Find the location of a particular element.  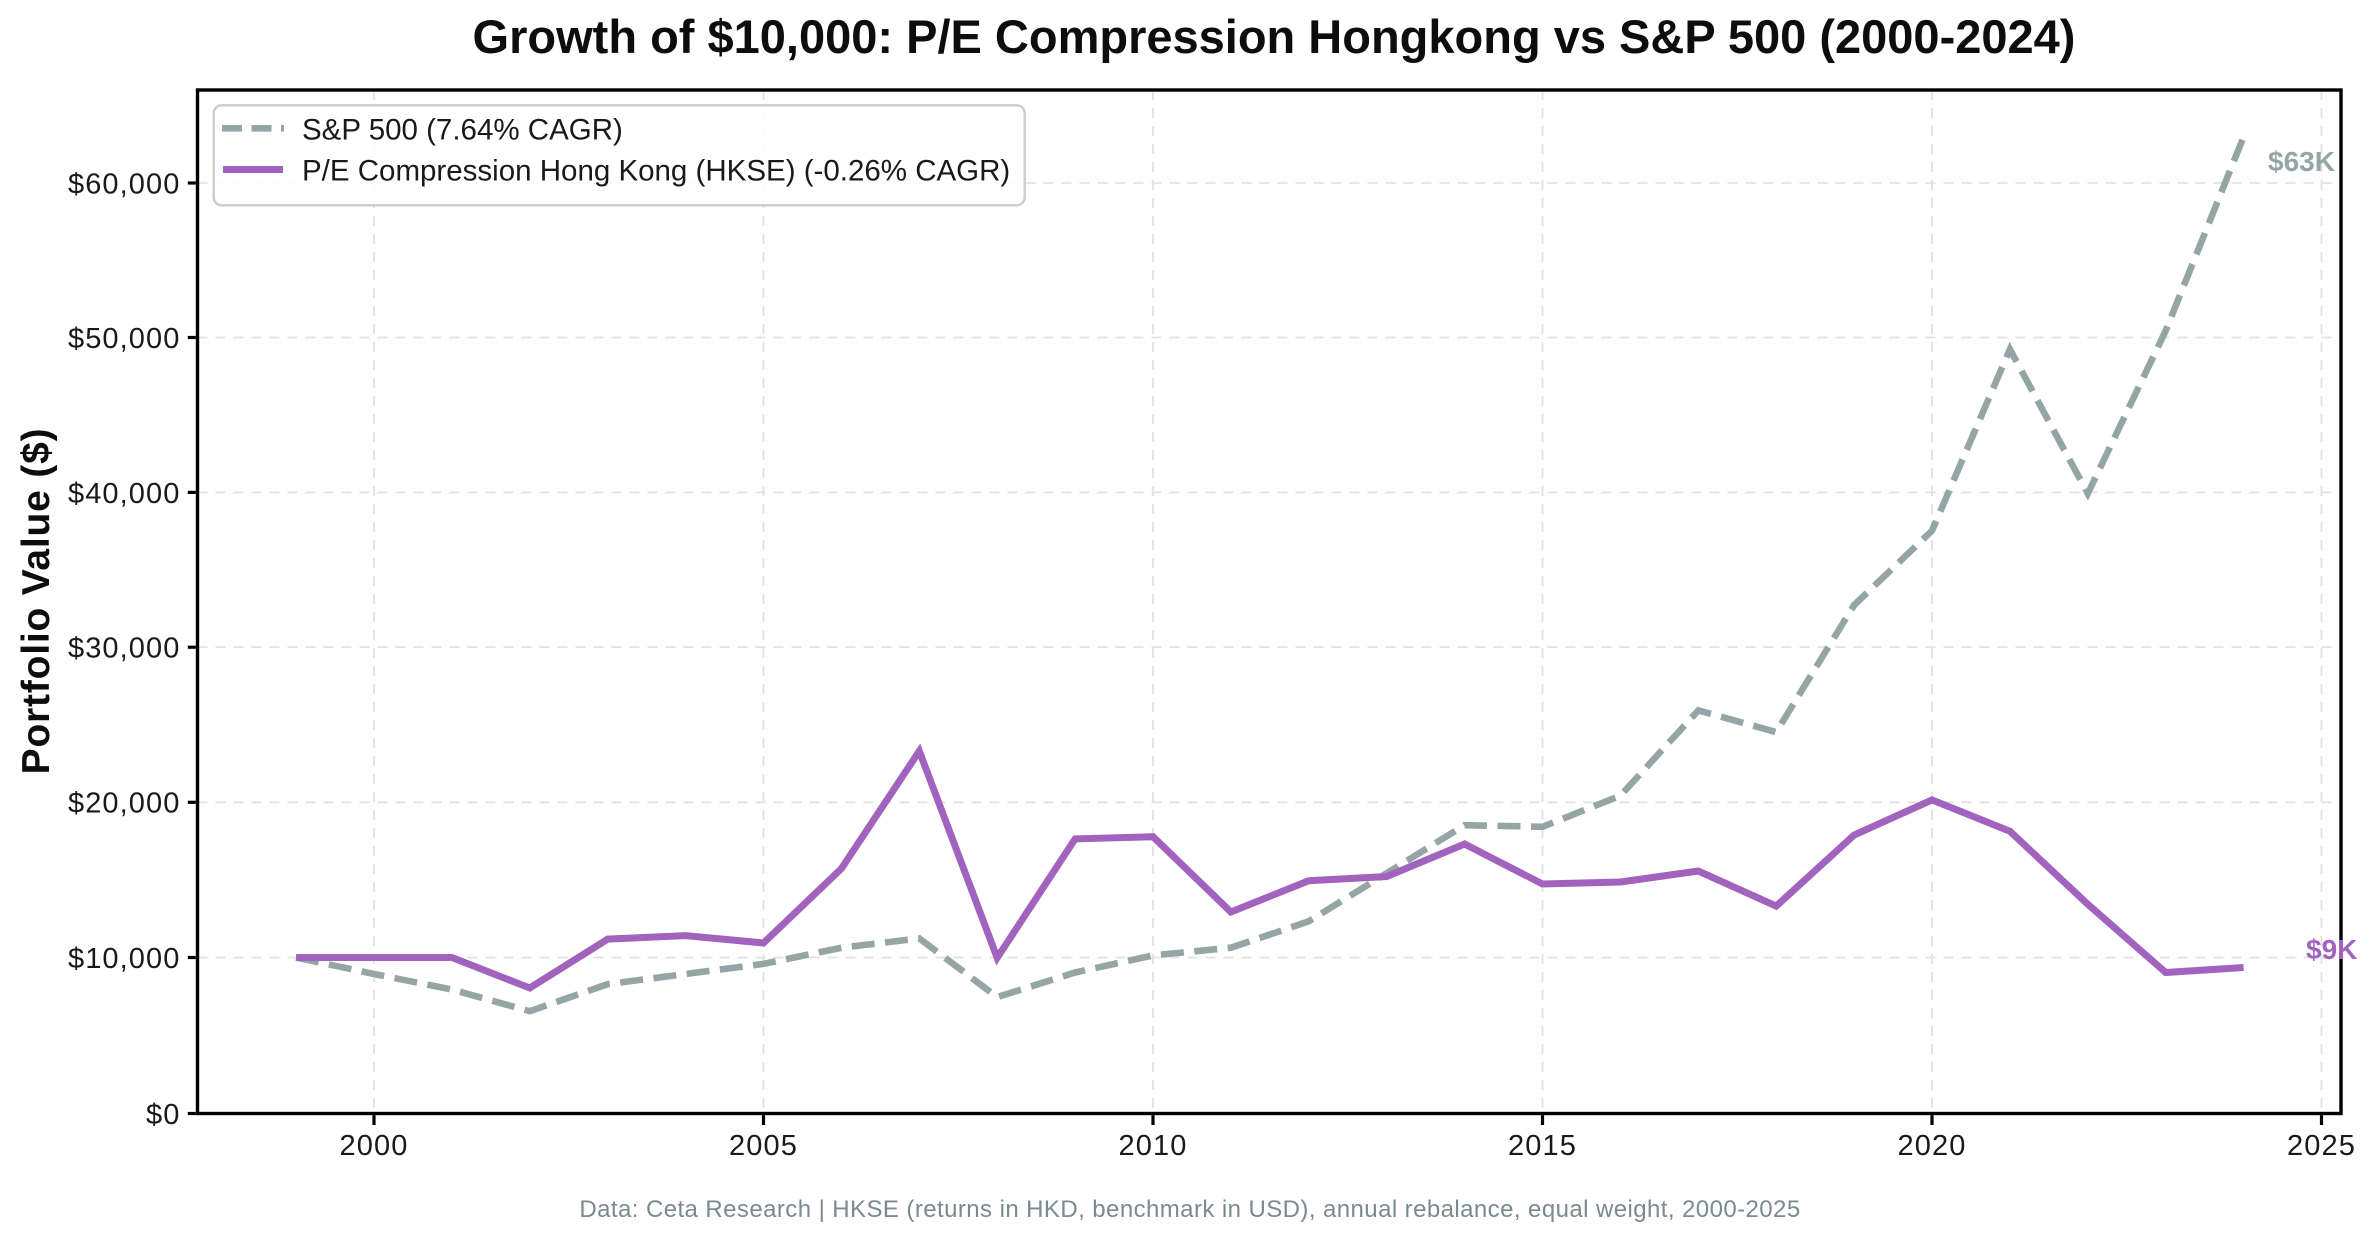

svg-text: $20,000 is located at coordinates (124, 804).